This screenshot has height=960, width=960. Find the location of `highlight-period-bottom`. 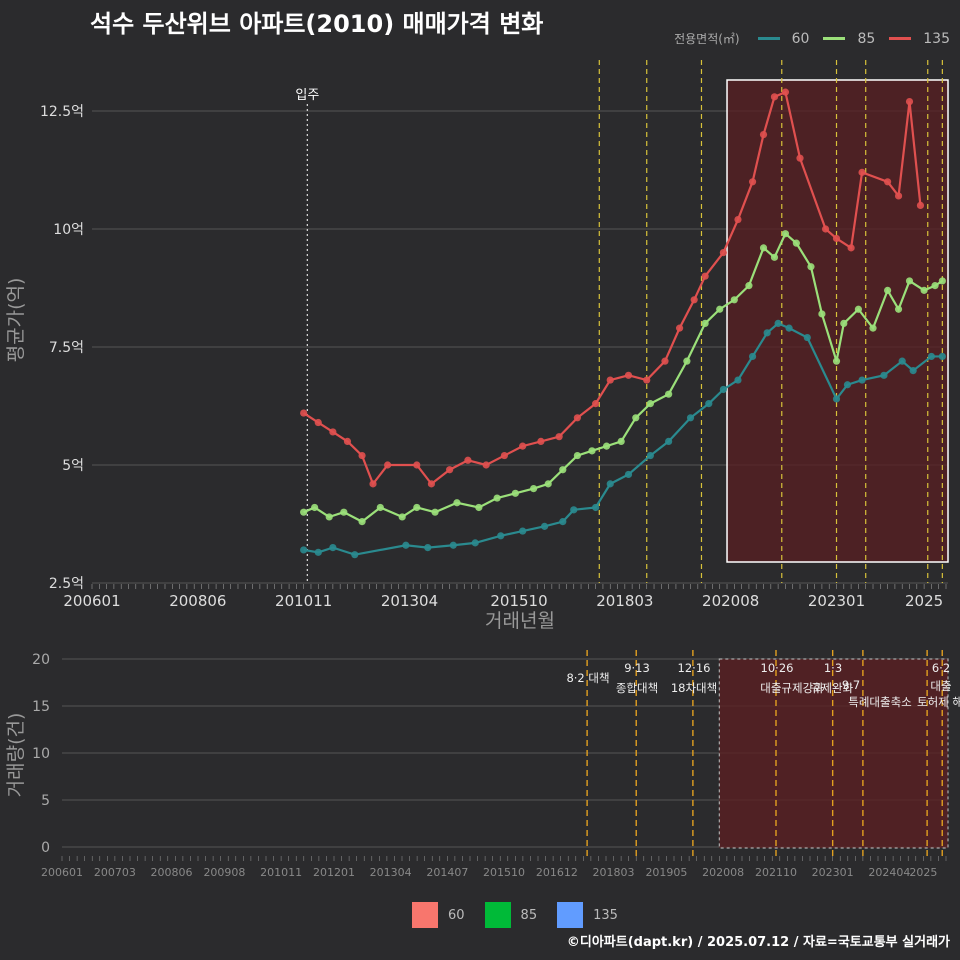

highlight-period-bottom is located at coordinates (833, 753).